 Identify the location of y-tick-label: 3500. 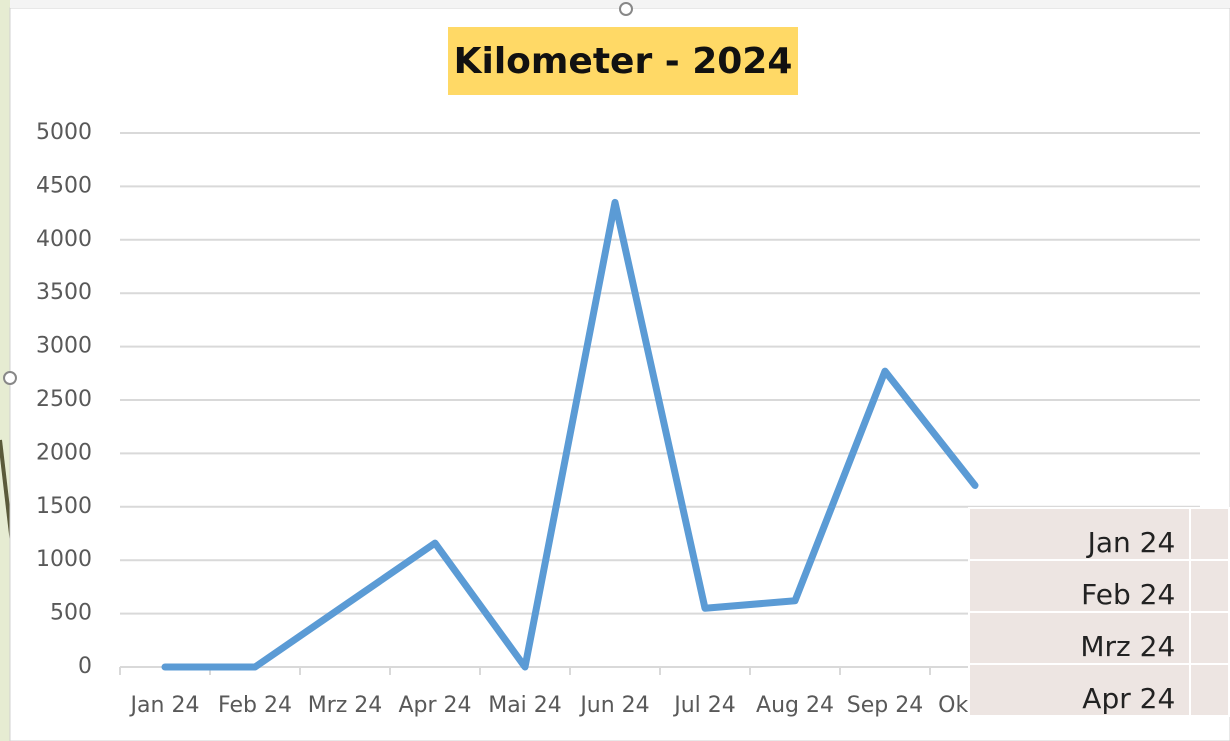
(64, 292).